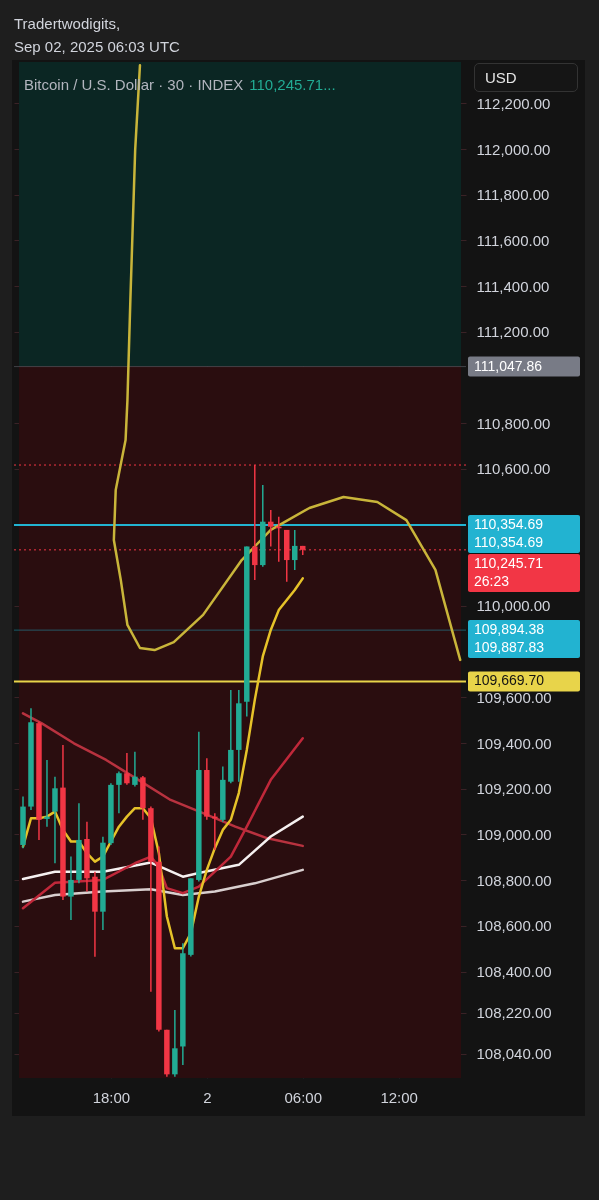 The height and width of the screenshot is (1200, 599). Describe the element at coordinates (508, 365) in the screenshot. I see `ref-line-label: 111,047.86` at that location.